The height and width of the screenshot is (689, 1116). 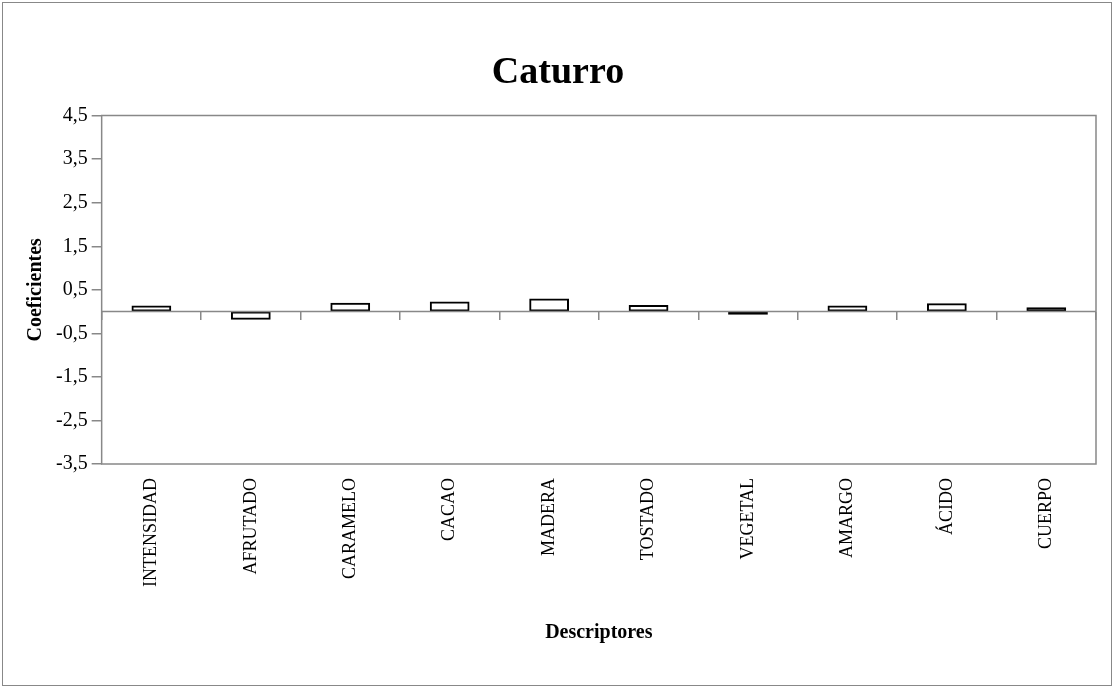 I want to click on x-tick-label: CARAMELO, so click(x=348, y=529).